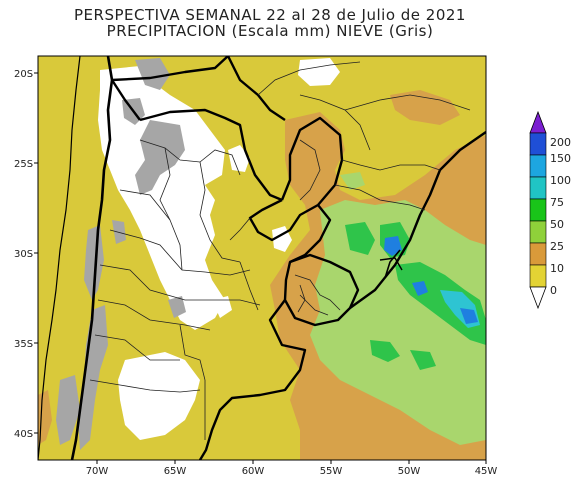 This screenshot has height=490, width=576. What do you see at coordinates (557, 202) in the screenshot?
I see `colorbar-label-75: 75` at bounding box center [557, 202].